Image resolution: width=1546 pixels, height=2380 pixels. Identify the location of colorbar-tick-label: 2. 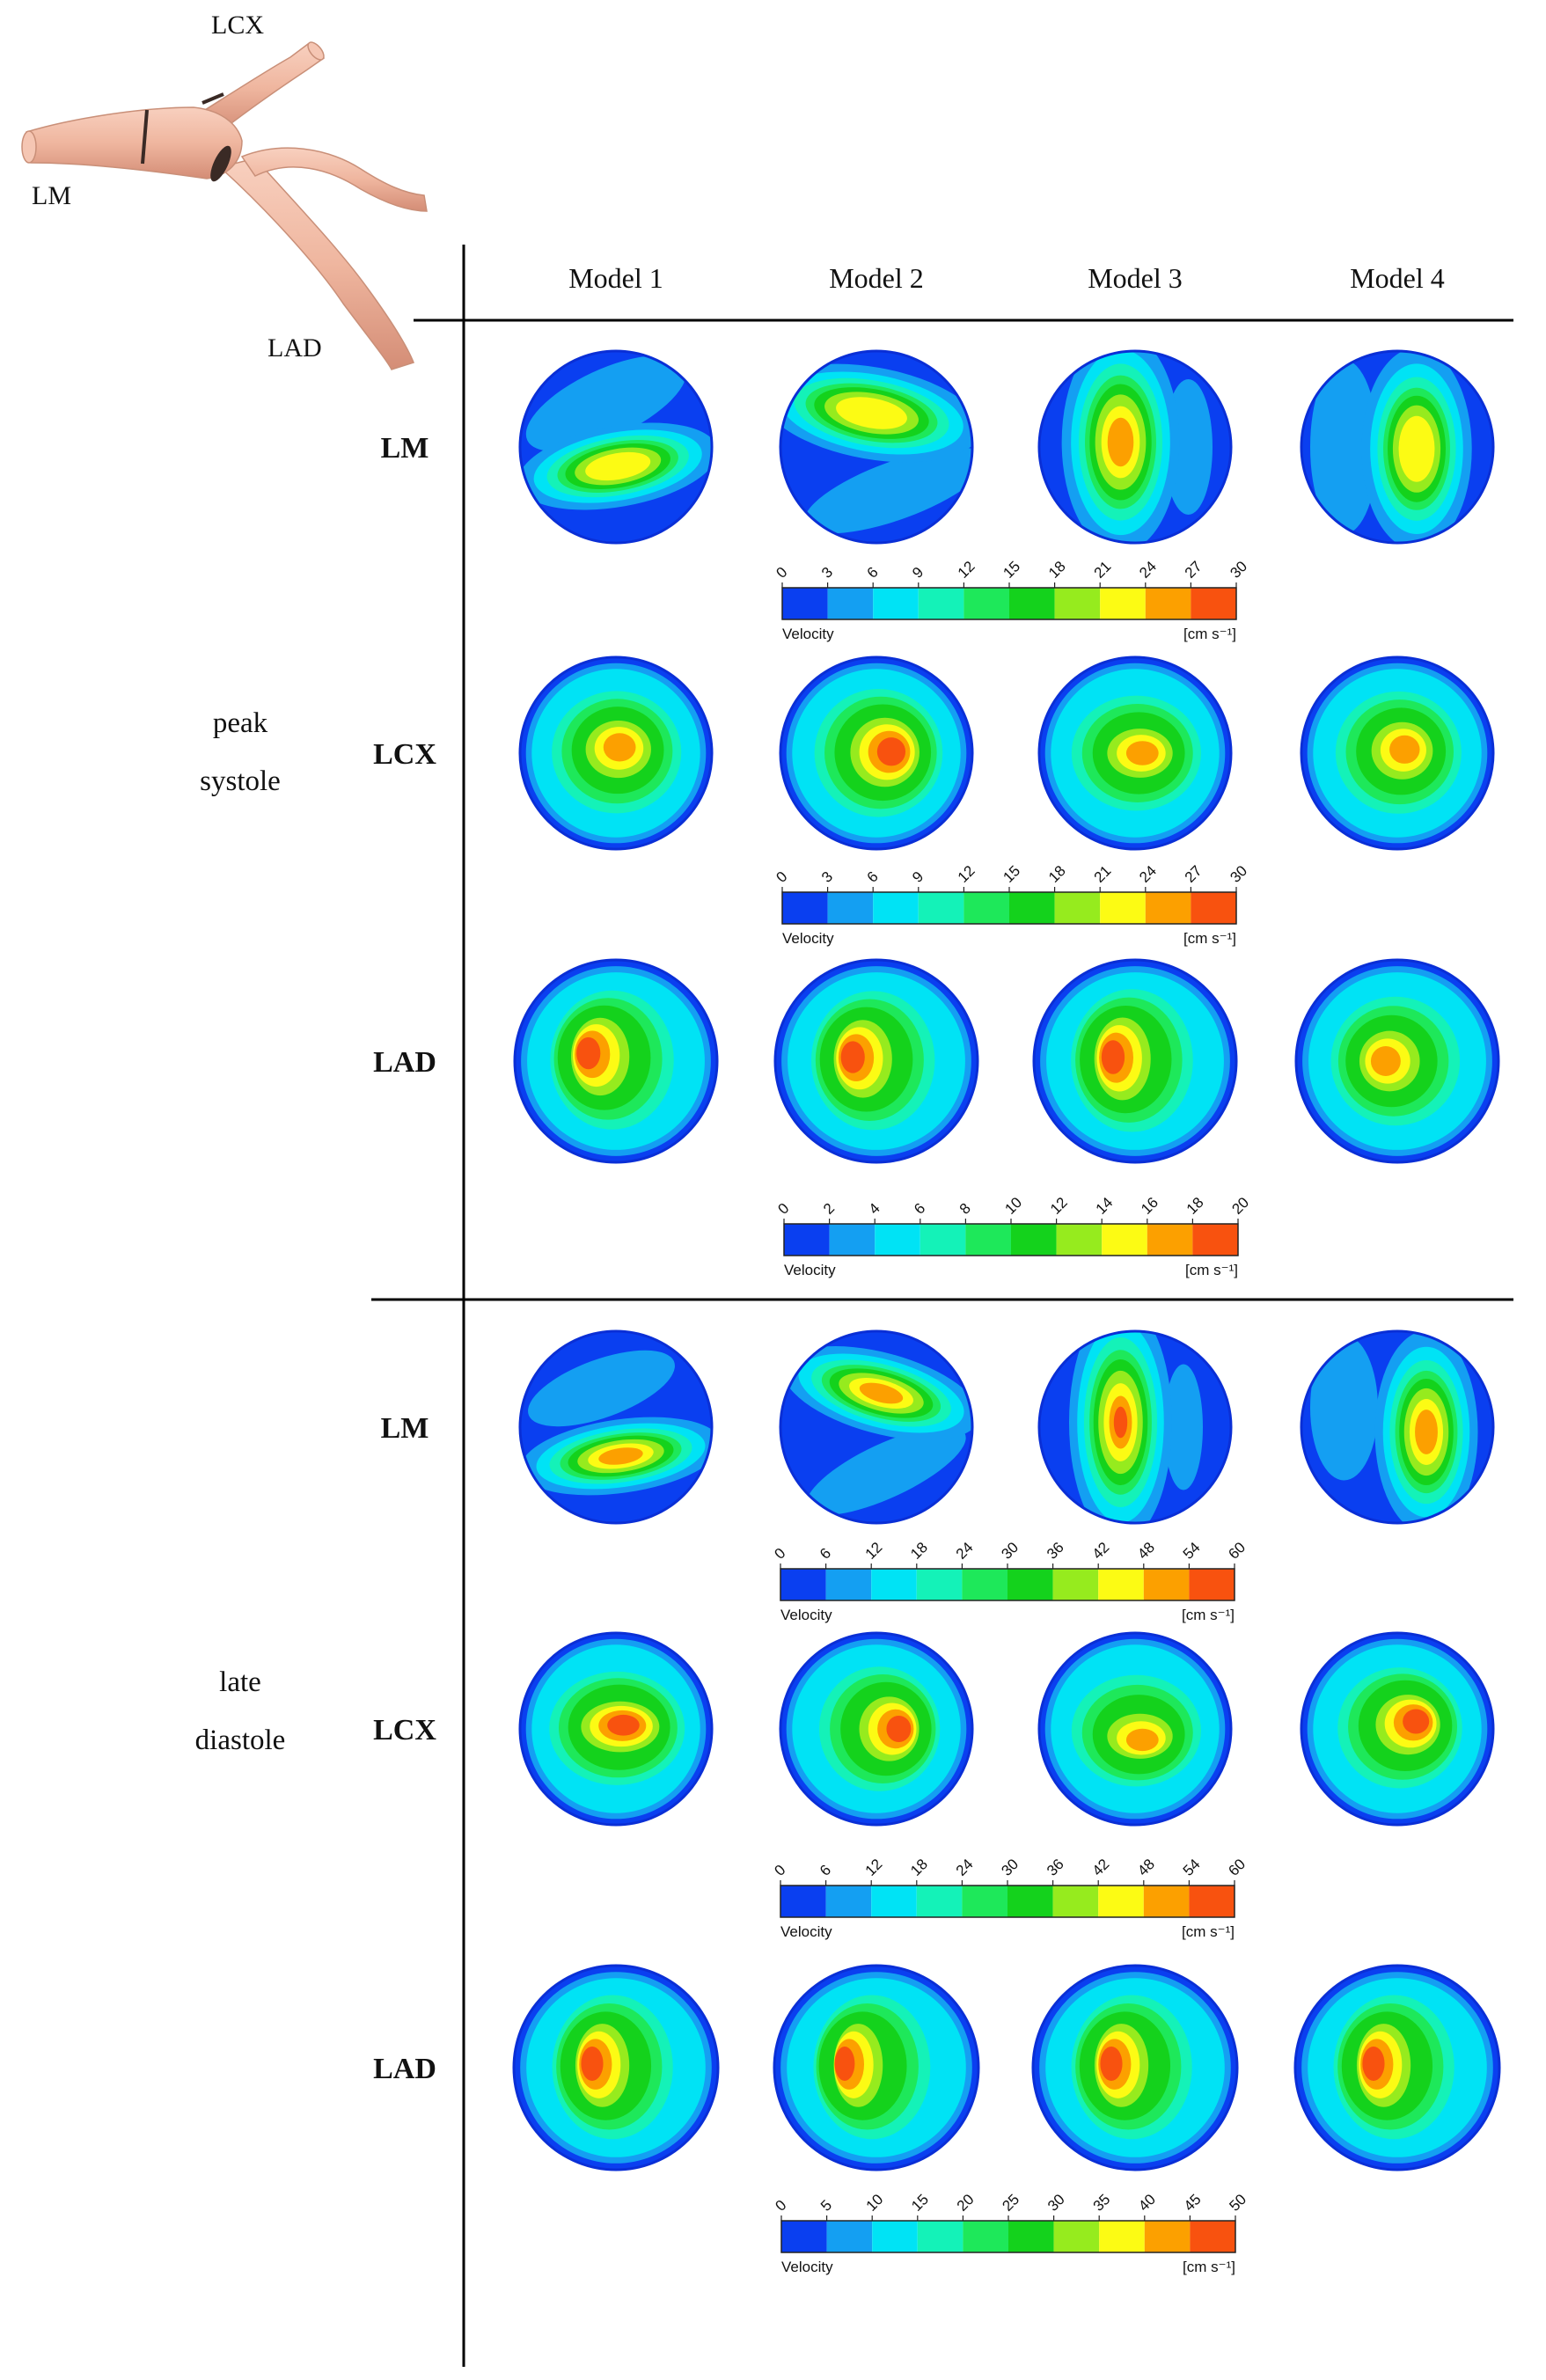
(829, 1209).